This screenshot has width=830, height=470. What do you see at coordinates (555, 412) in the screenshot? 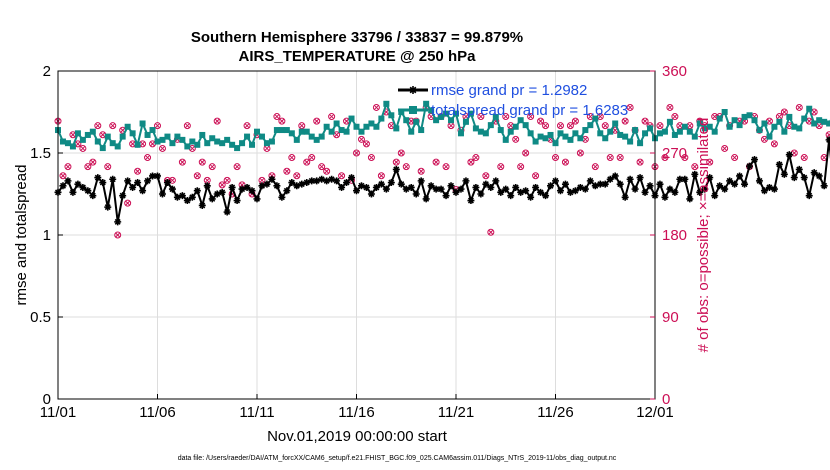
I see `x-tick-label: 11/26` at bounding box center [555, 412].